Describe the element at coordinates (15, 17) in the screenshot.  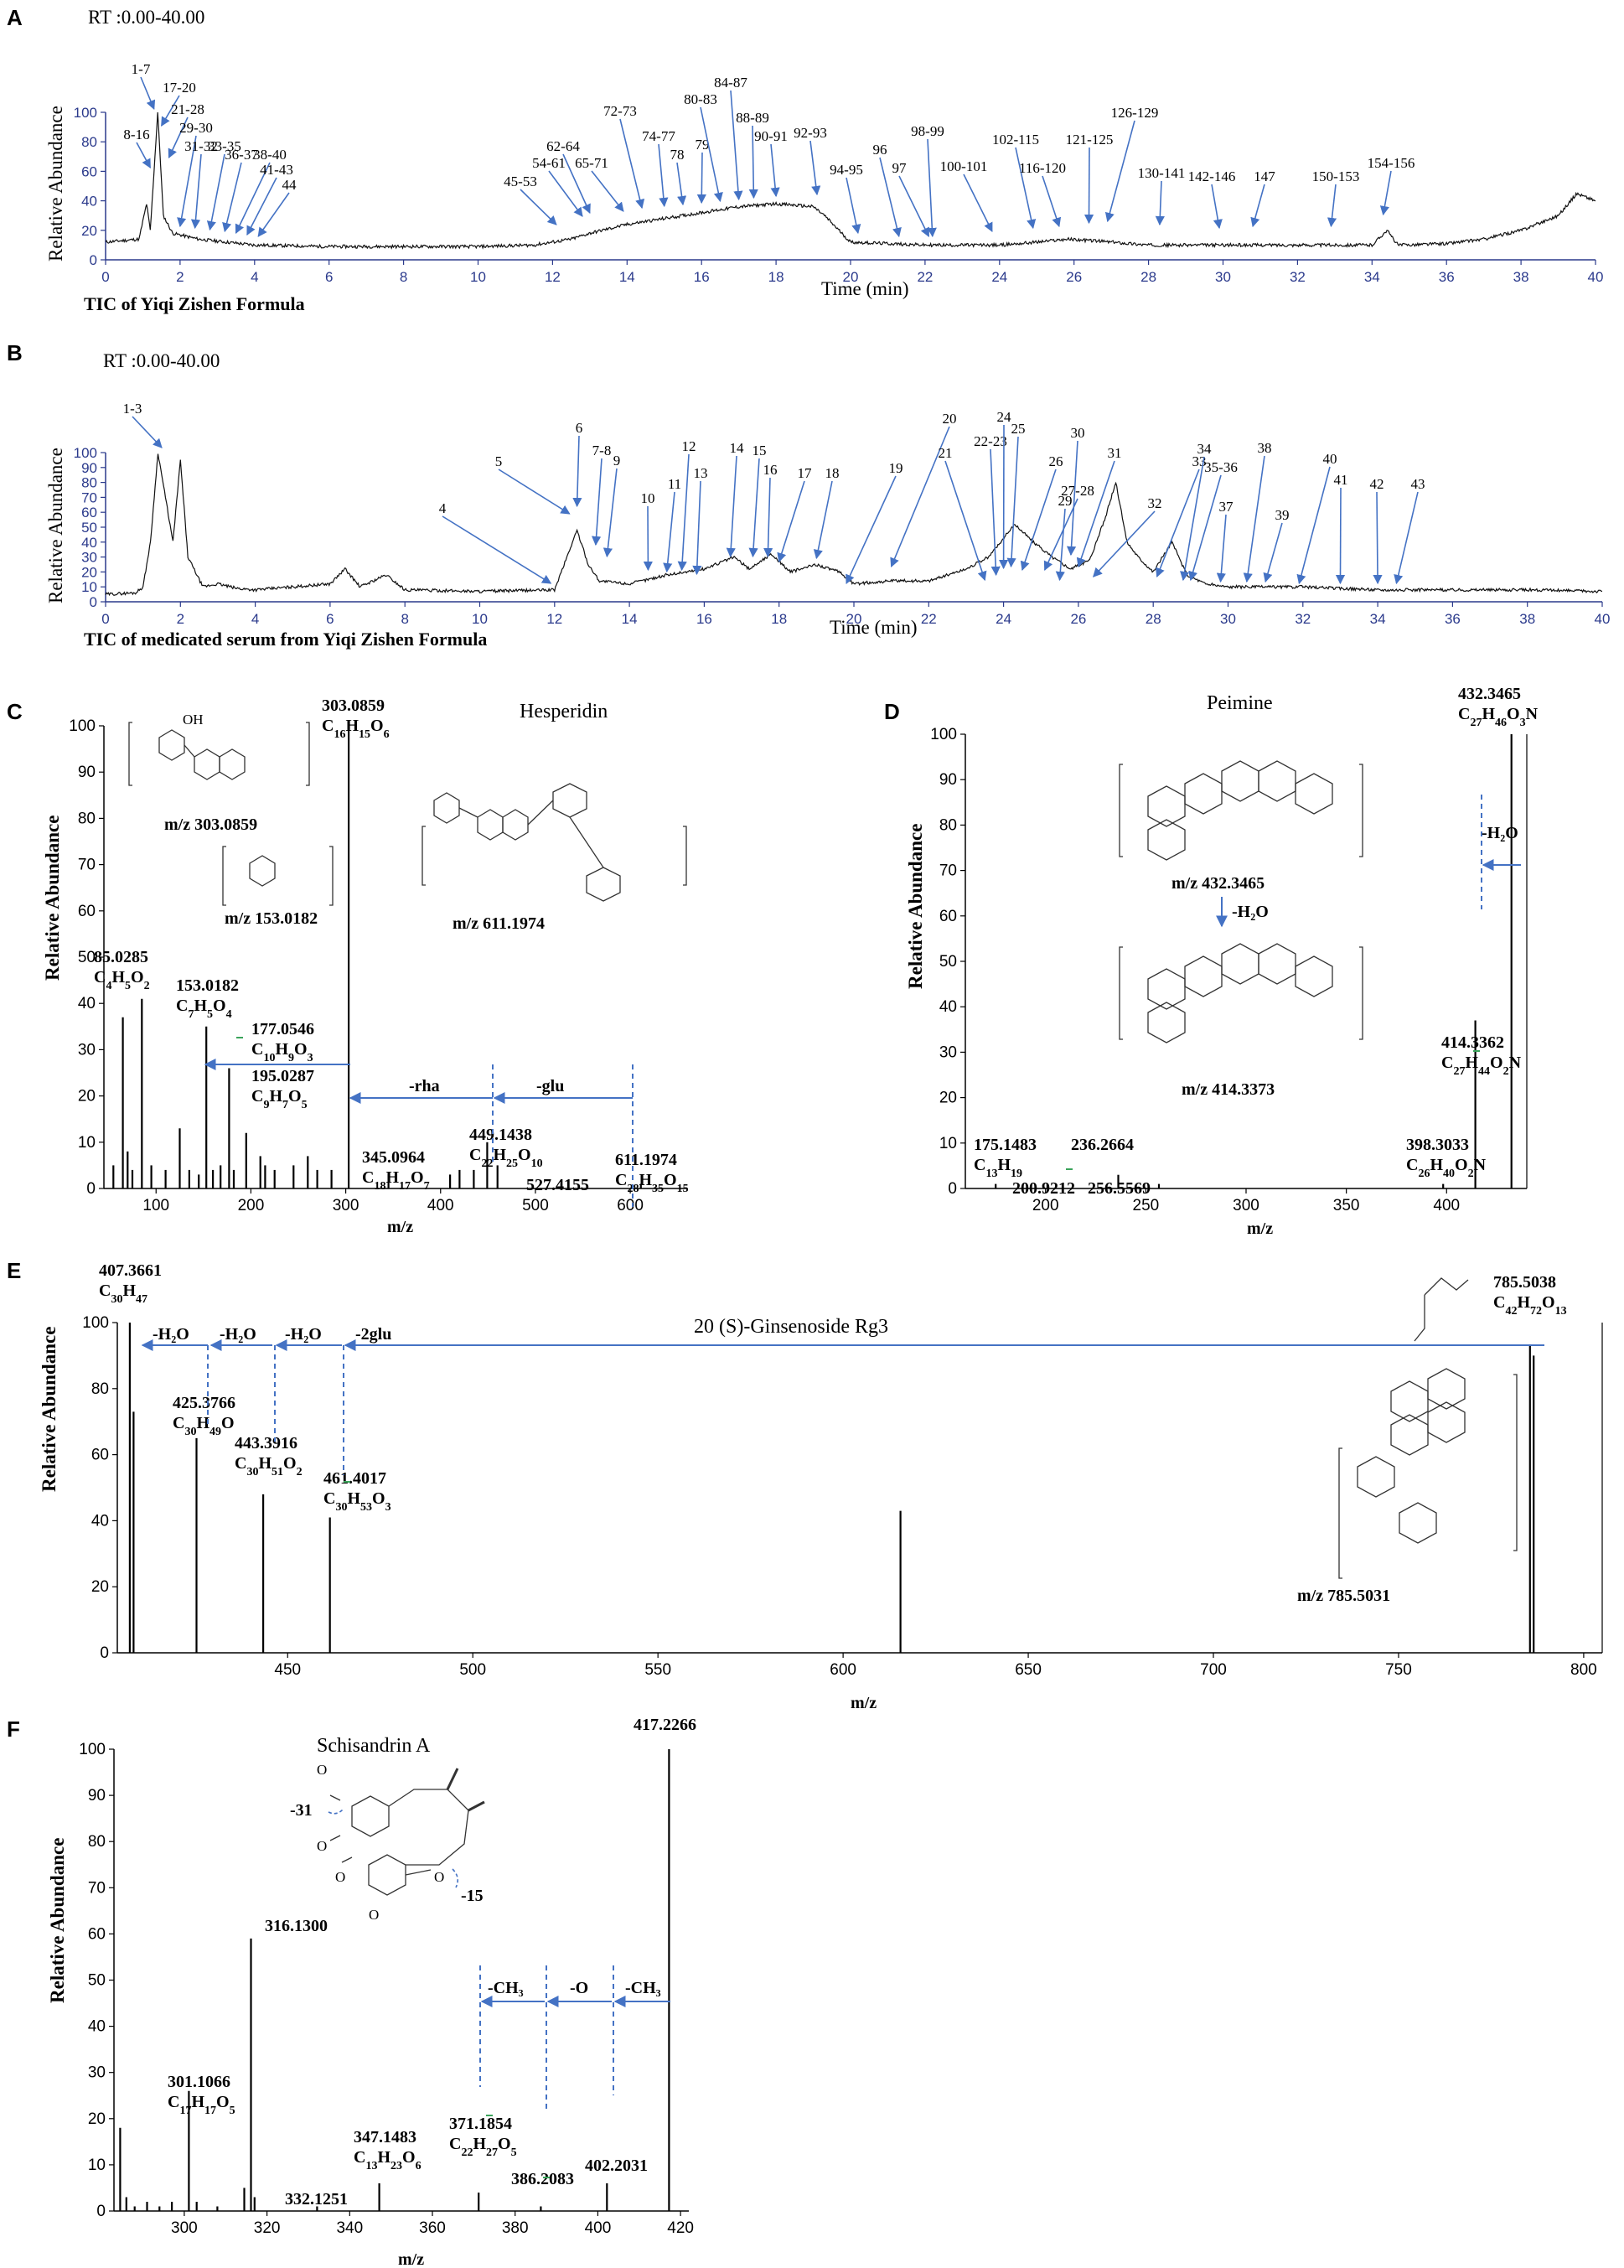
I see `panel-label-a: A` at that location.